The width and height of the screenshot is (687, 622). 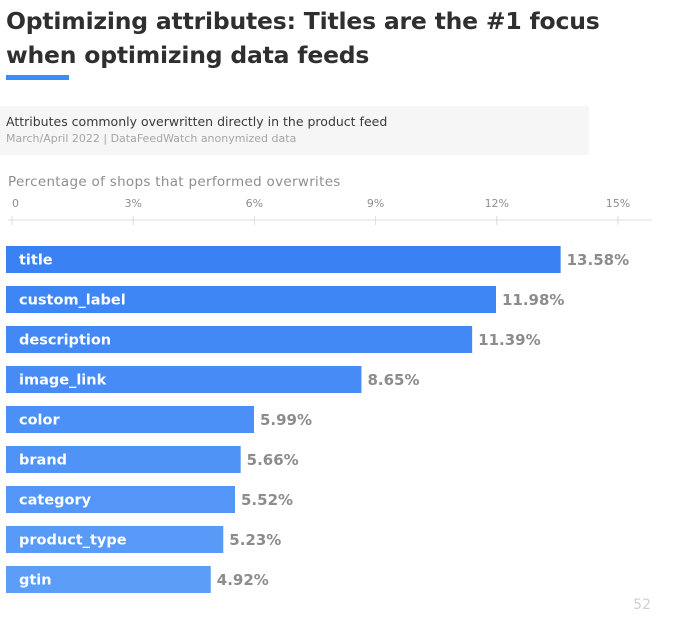 I want to click on bar-value-label: 5.52%, so click(x=267, y=500).